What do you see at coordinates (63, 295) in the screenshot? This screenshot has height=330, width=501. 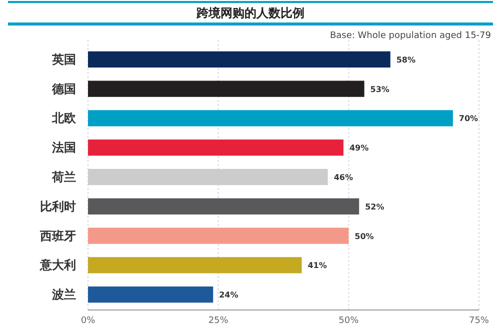 I see `y-tick-label: 波兰` at bounding box center [63, 295].